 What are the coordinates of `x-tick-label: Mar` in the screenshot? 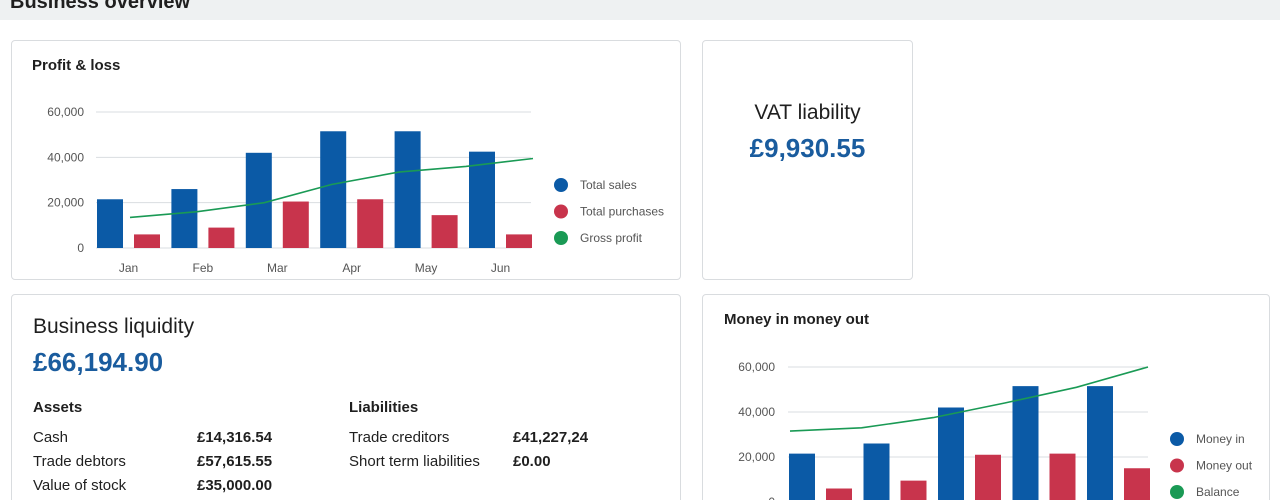 It's located at (277, 268).